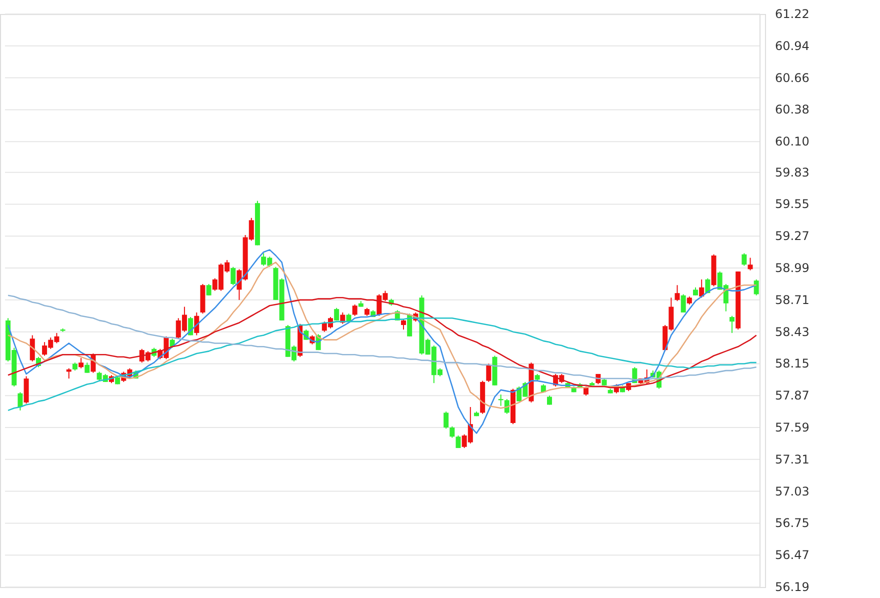 This screenshot has width=880, height=598. Describe the element at coordinates (792, 491) in the screenshot. I see `y-tick-label: 57.03` at that location.